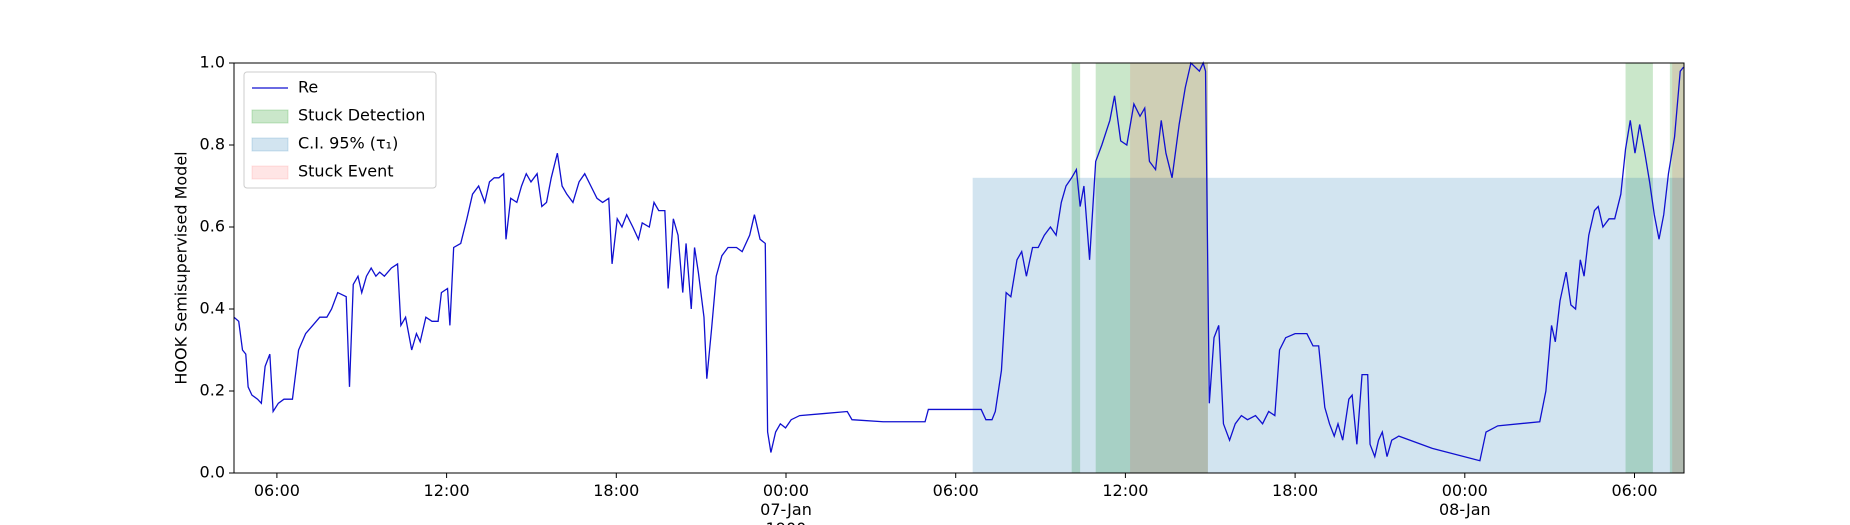 The image size is (1850, 525). I want to click on legend-label: C.I. 95% (τ₁), so click(348, 143).